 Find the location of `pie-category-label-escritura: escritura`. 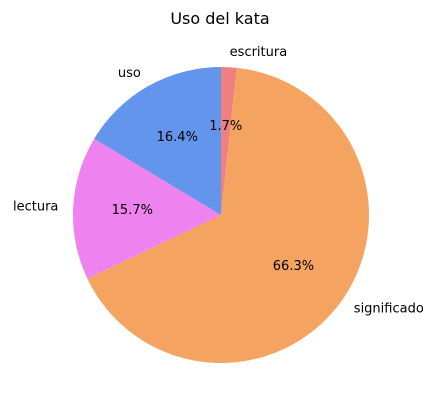

pie-category-label-escritura: escritura is located at coordinates (259, 52).